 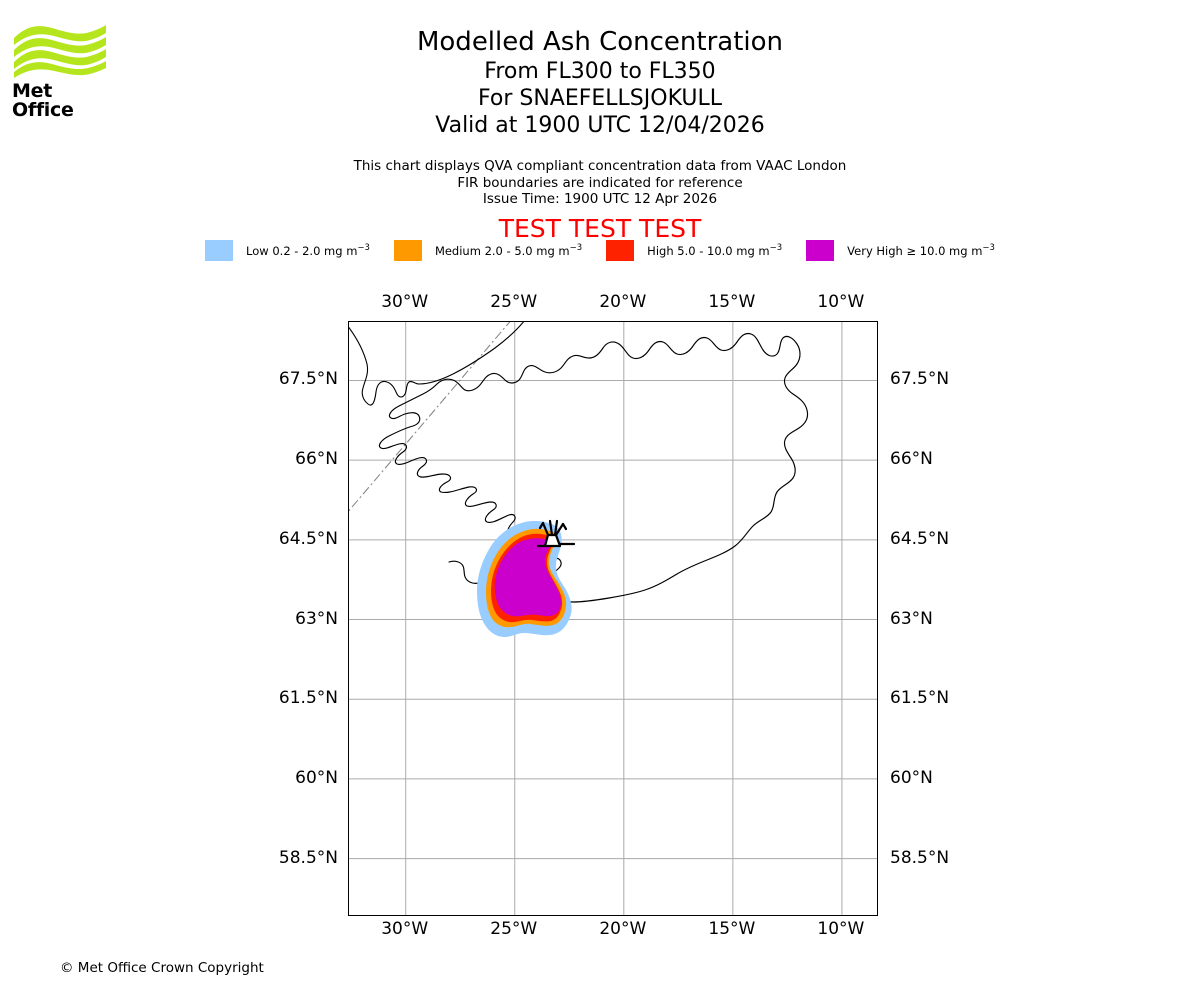 I want to click on plume-contour-very-high, so click(x=527, y=577).